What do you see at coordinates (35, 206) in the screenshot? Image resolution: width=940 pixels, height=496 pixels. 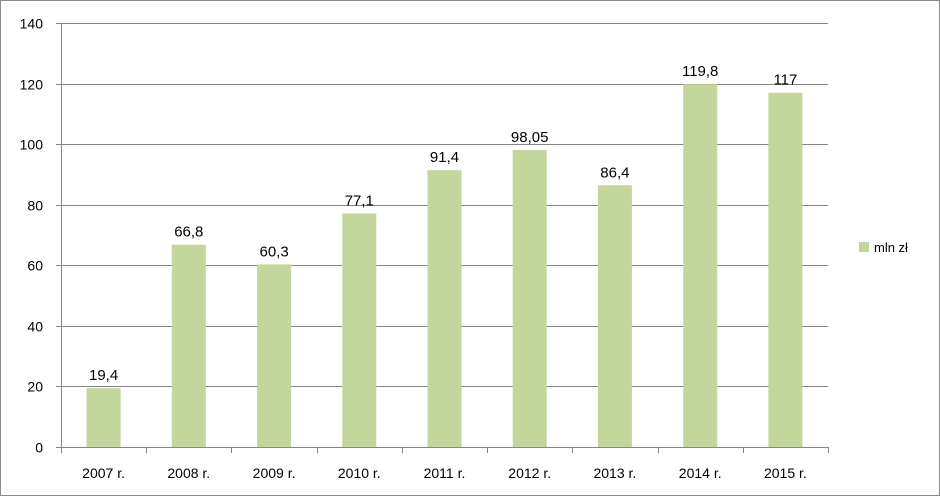 I see `y-tick-label: 80` at bounding box center [35, 206].